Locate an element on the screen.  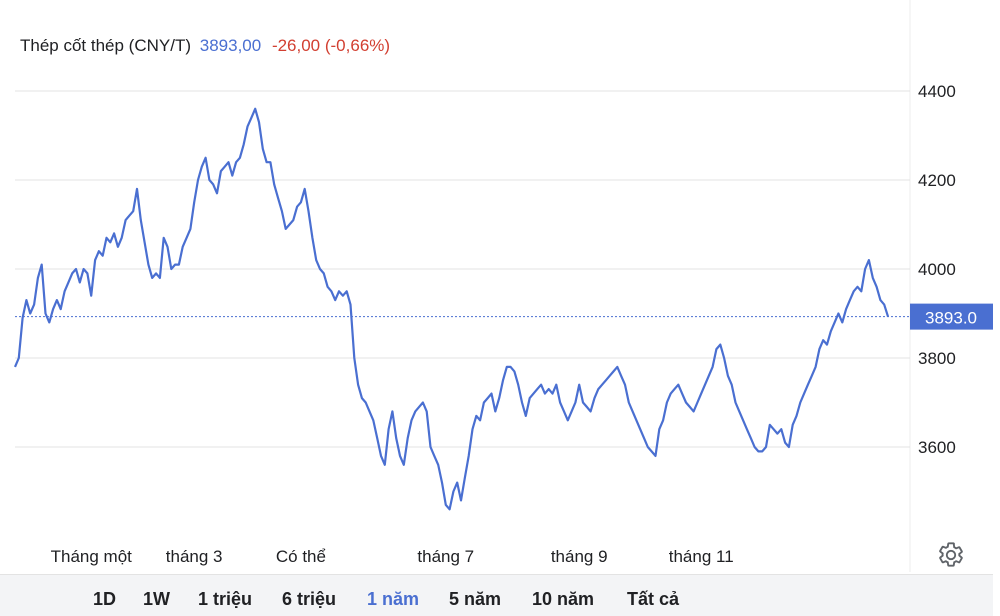
current-value-label: 3893.0 is located at coordinates (951, 318).